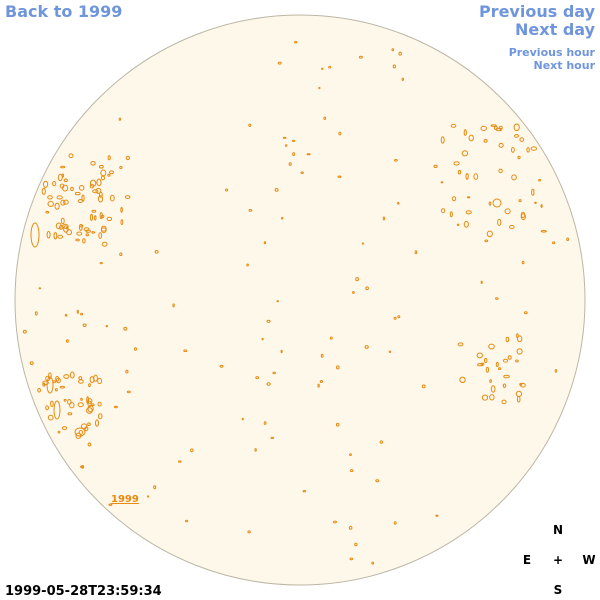 The height and width of the screenshot is (600, 600). What do you see at coordinates (537, 11) in the screenshot?
I see `previous-day-link: Previous day` at bounding box center [537, 11].